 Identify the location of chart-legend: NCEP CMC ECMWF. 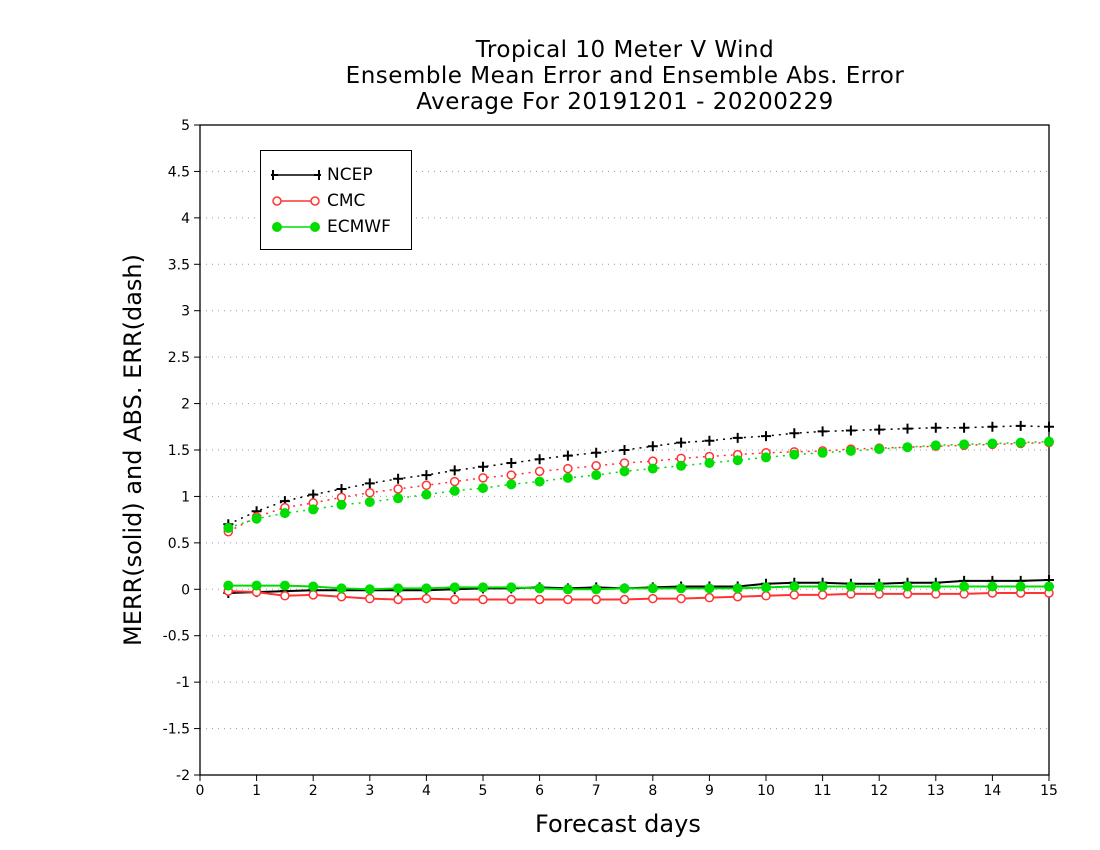
(336, 200).